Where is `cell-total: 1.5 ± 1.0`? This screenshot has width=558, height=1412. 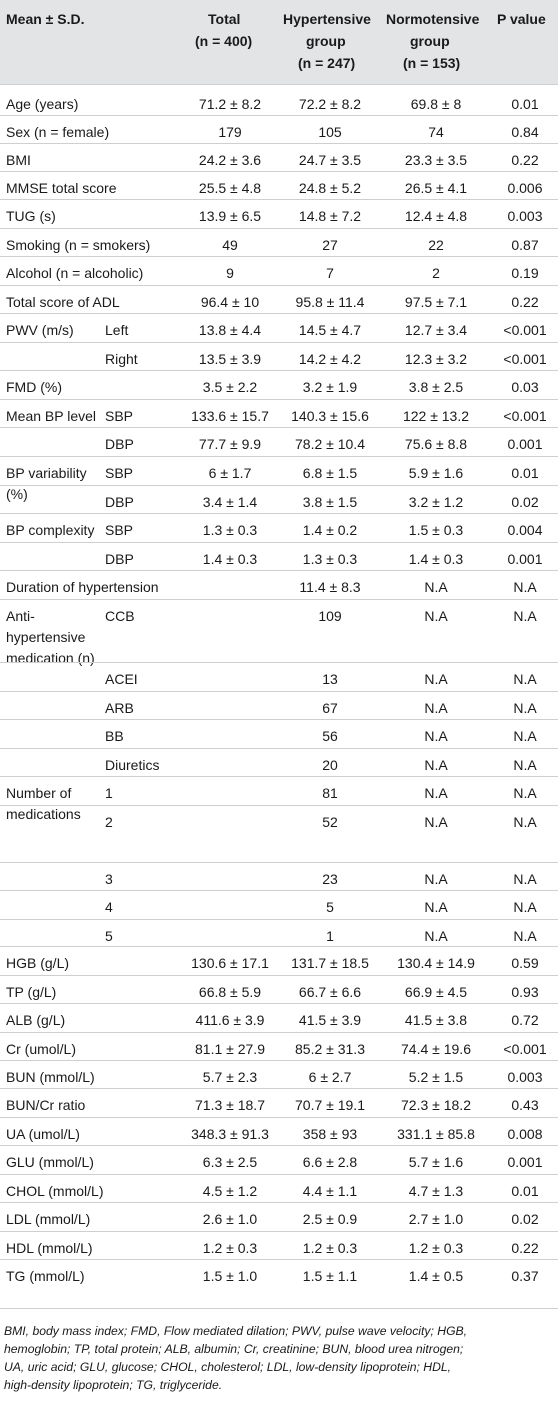 cell-total: 1.5 ± 1.0 is located at coordinates (230, 1276).